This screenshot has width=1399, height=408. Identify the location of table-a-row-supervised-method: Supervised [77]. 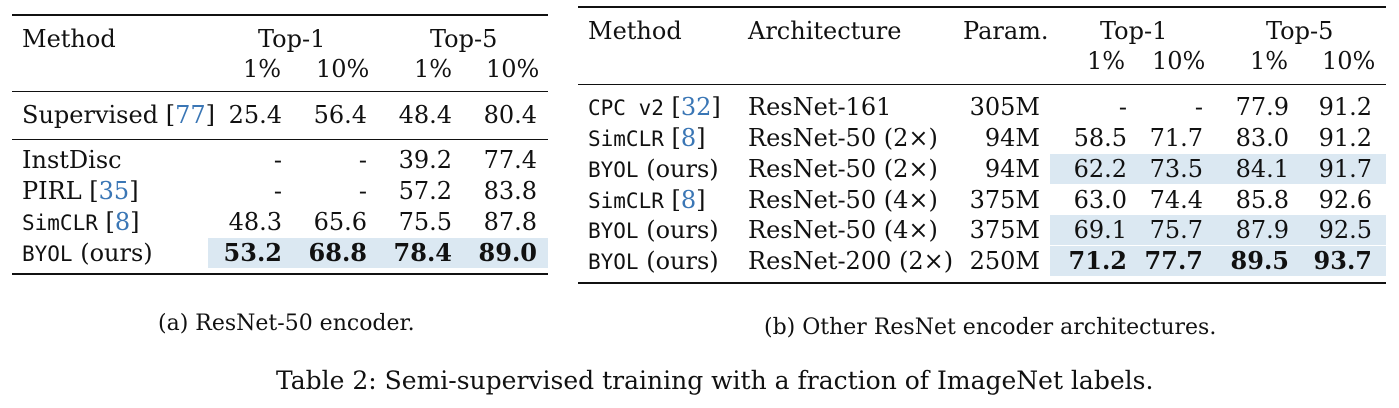
(118, 115).